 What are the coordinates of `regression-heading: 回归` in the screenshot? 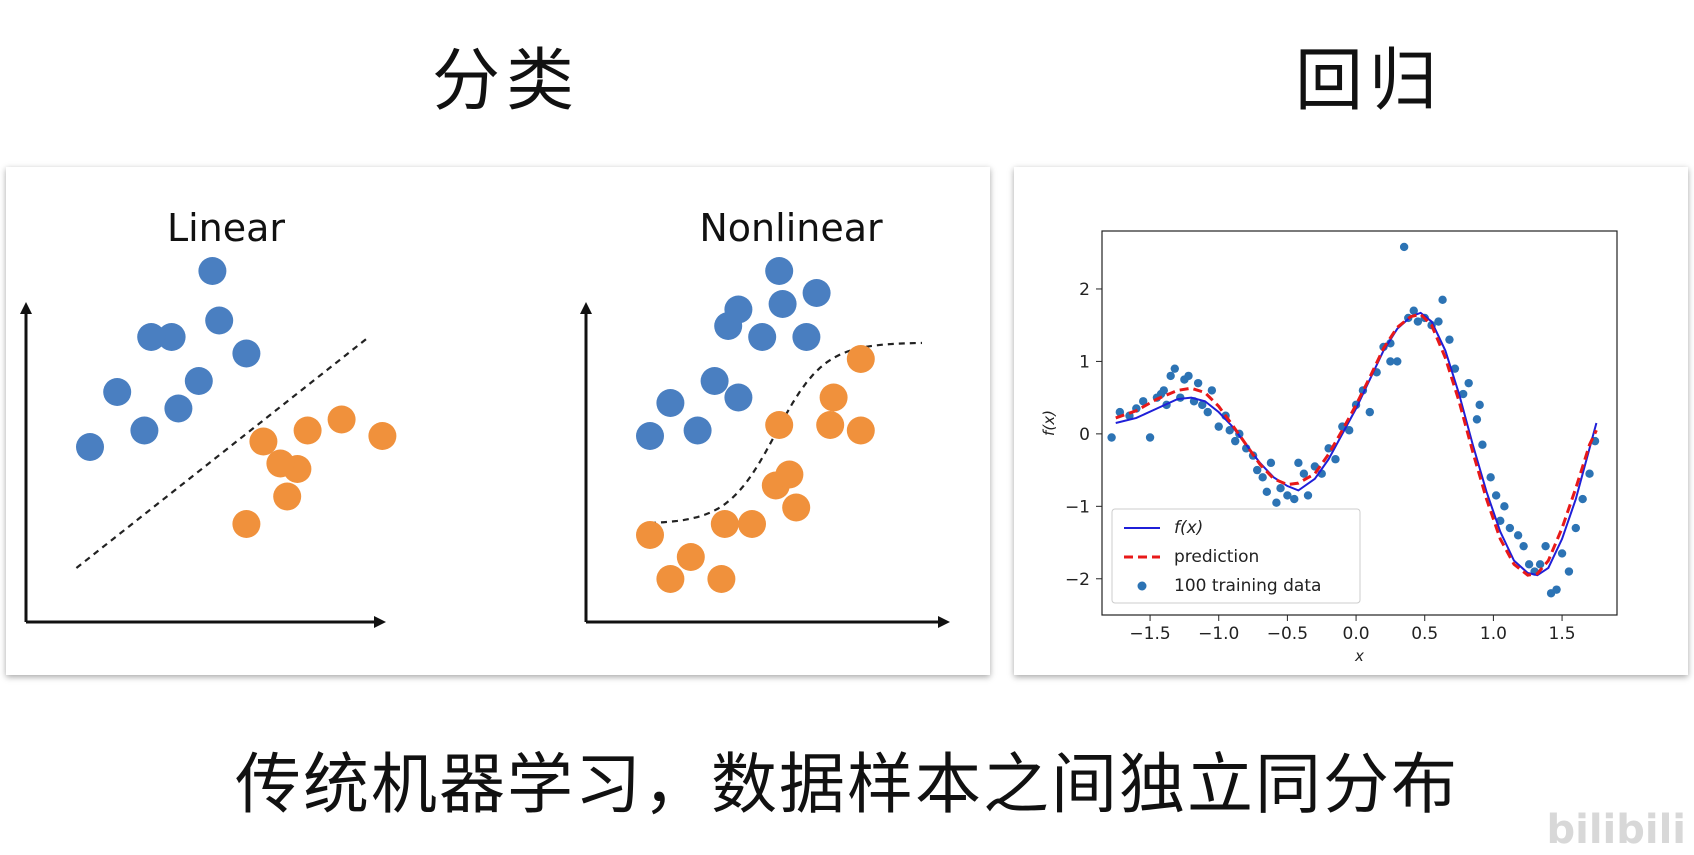 It's located at (1369, 81).